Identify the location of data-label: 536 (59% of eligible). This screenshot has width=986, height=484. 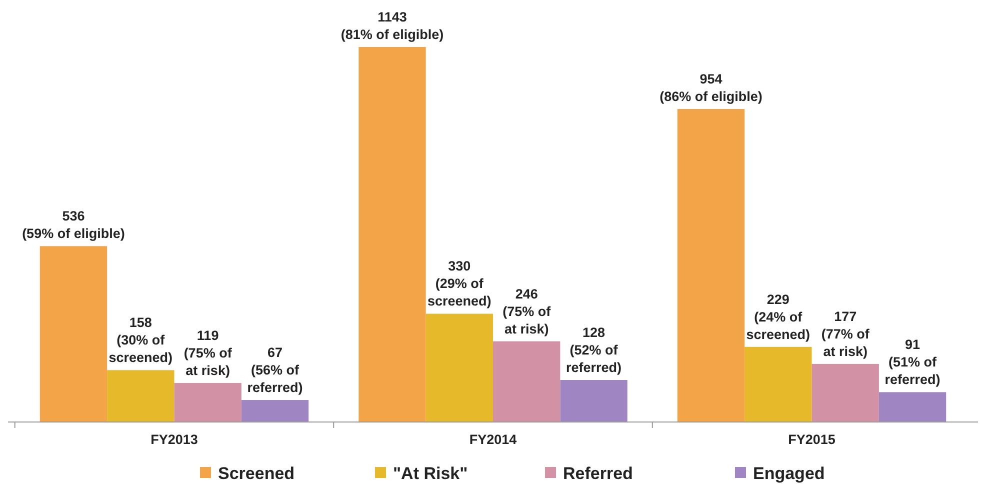
(73, 225).